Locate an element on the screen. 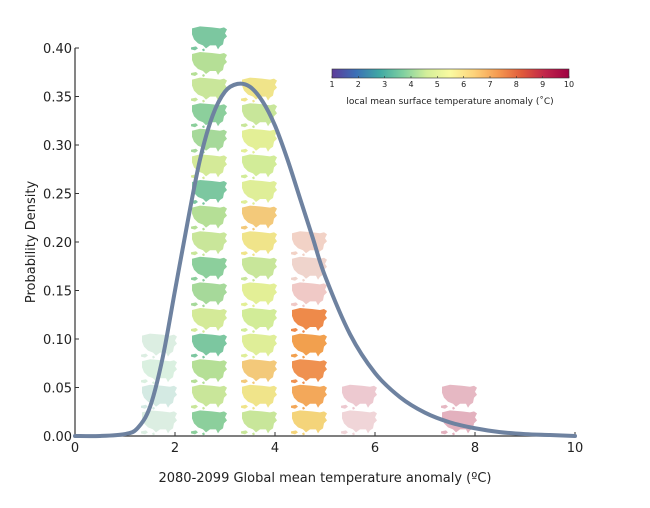  x-tick-label: 4 is located at coordinates (275, 448).